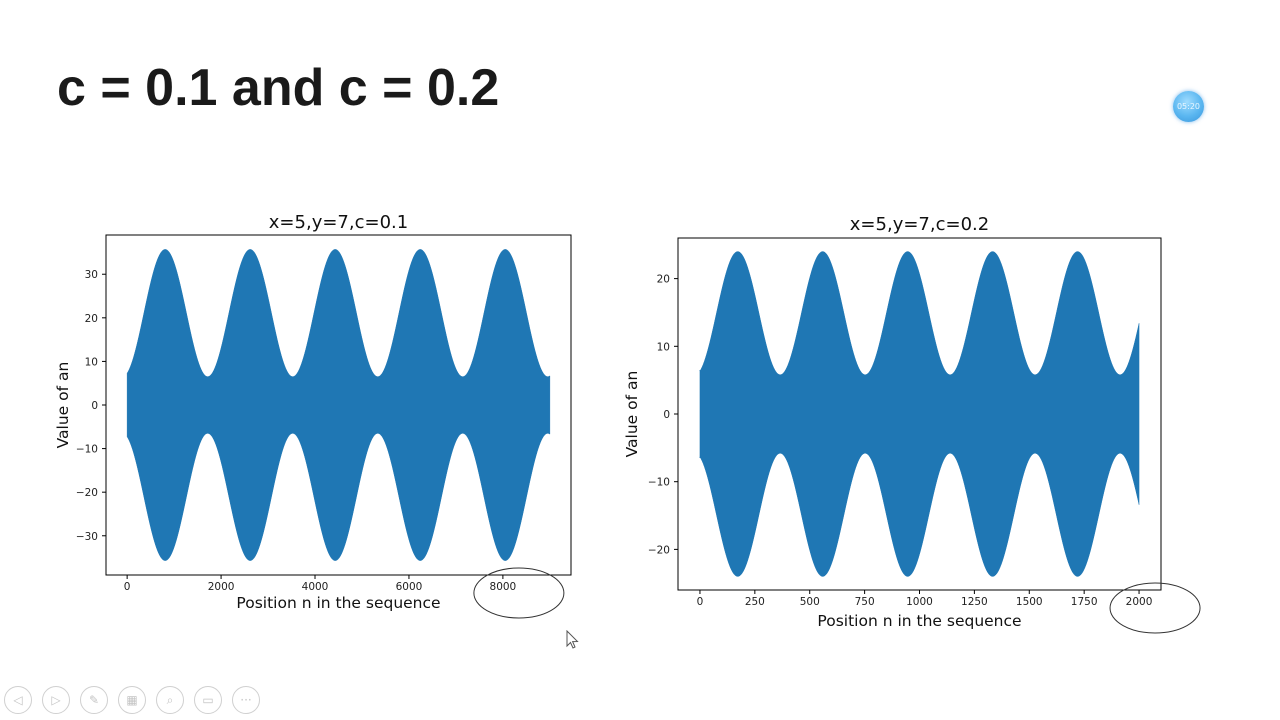  I want to click on chart-title: x=5,y=7,c=0.2, so click(919, 224).